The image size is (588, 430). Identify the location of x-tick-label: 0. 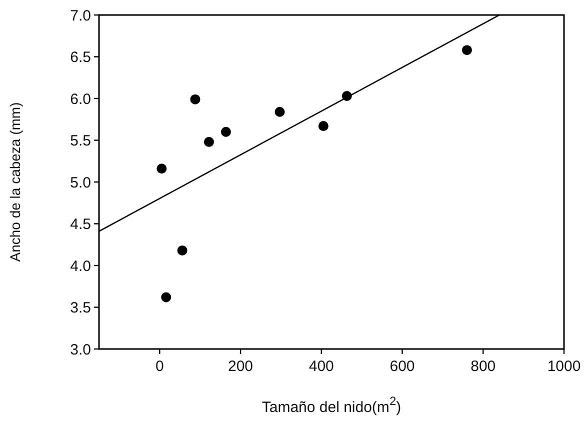
(159, 366).